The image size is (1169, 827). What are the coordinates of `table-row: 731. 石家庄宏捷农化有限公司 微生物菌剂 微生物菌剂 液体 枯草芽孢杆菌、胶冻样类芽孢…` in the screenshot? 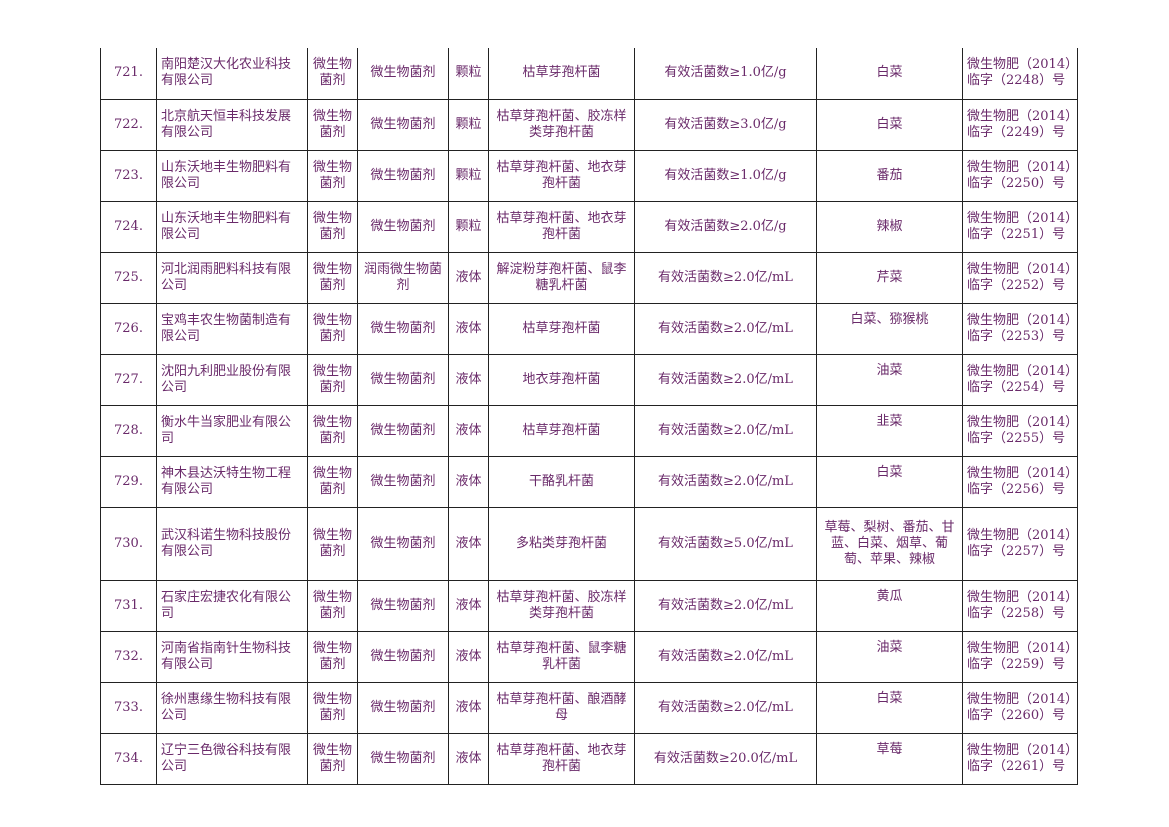 It's located at (589, 605).